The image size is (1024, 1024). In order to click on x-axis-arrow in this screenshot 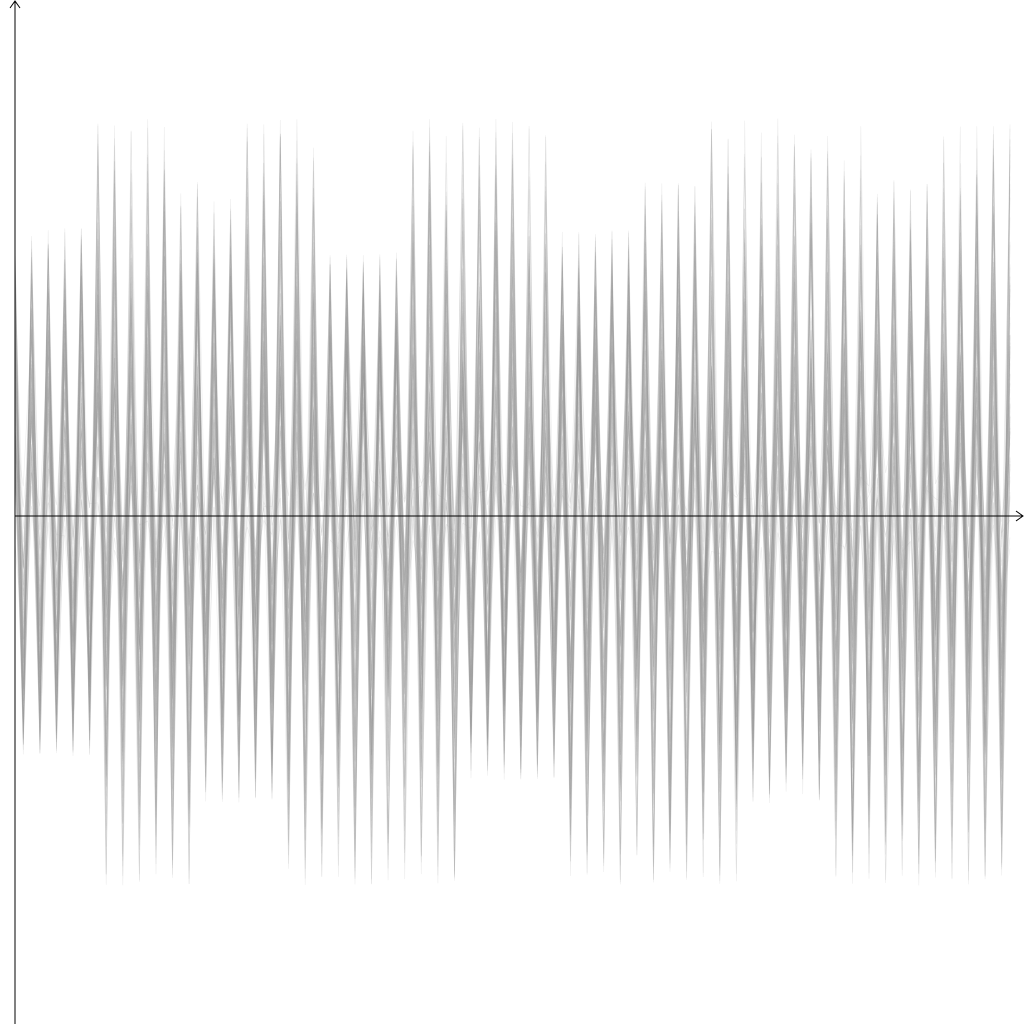, I will do `click(1019, 516)`.